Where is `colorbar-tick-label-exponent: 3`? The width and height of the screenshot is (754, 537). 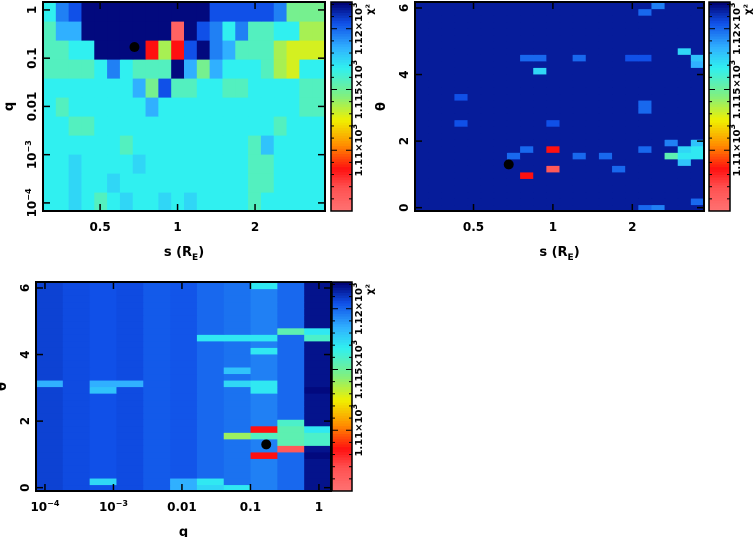 colorbar-tick-label-exponent: 3 is located at coordinates (732, 127).